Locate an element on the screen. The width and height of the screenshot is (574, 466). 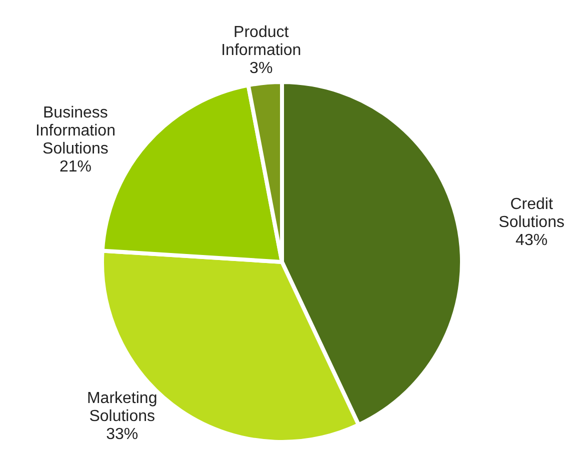
data-label: 33% is located at coordinates (122, 435).